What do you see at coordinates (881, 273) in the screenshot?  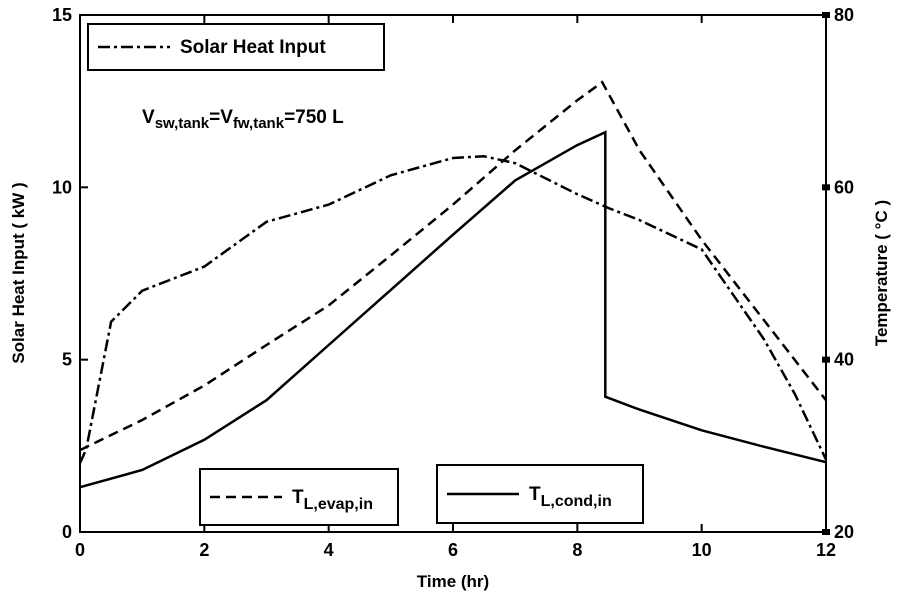 I see `y2-axis-label: Temperature ( °C )` at bounding box center [881, 273].